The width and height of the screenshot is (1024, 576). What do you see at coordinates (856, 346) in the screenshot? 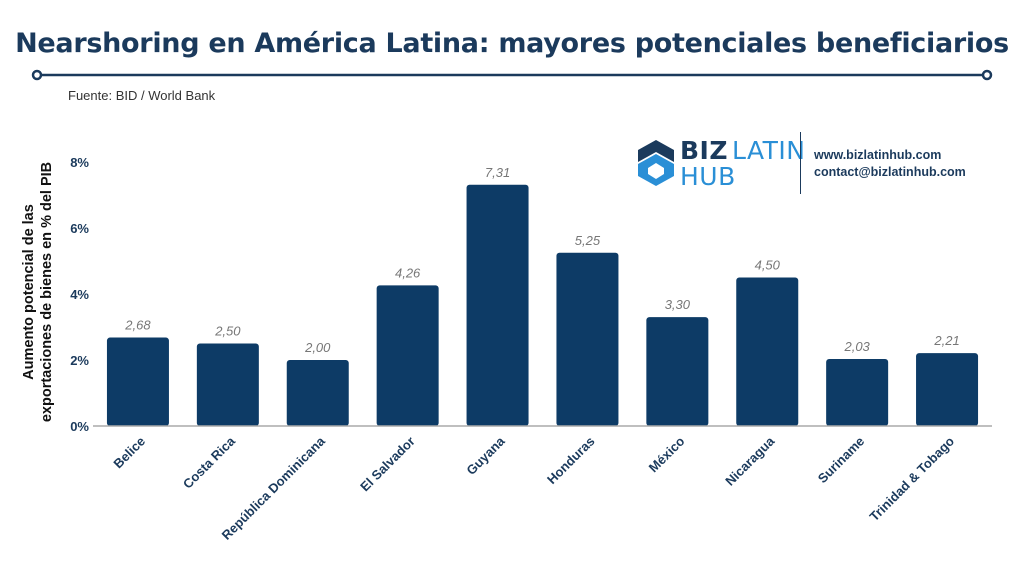
I see `bar-value-label: 2,03` at bounding box center [856, 346].